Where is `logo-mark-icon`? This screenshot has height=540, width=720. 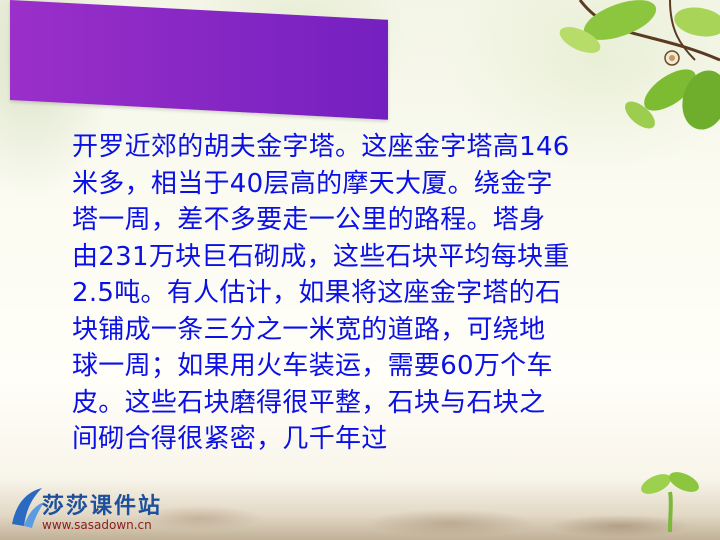 logo-mark-icon is located at coordinates (28, 508).